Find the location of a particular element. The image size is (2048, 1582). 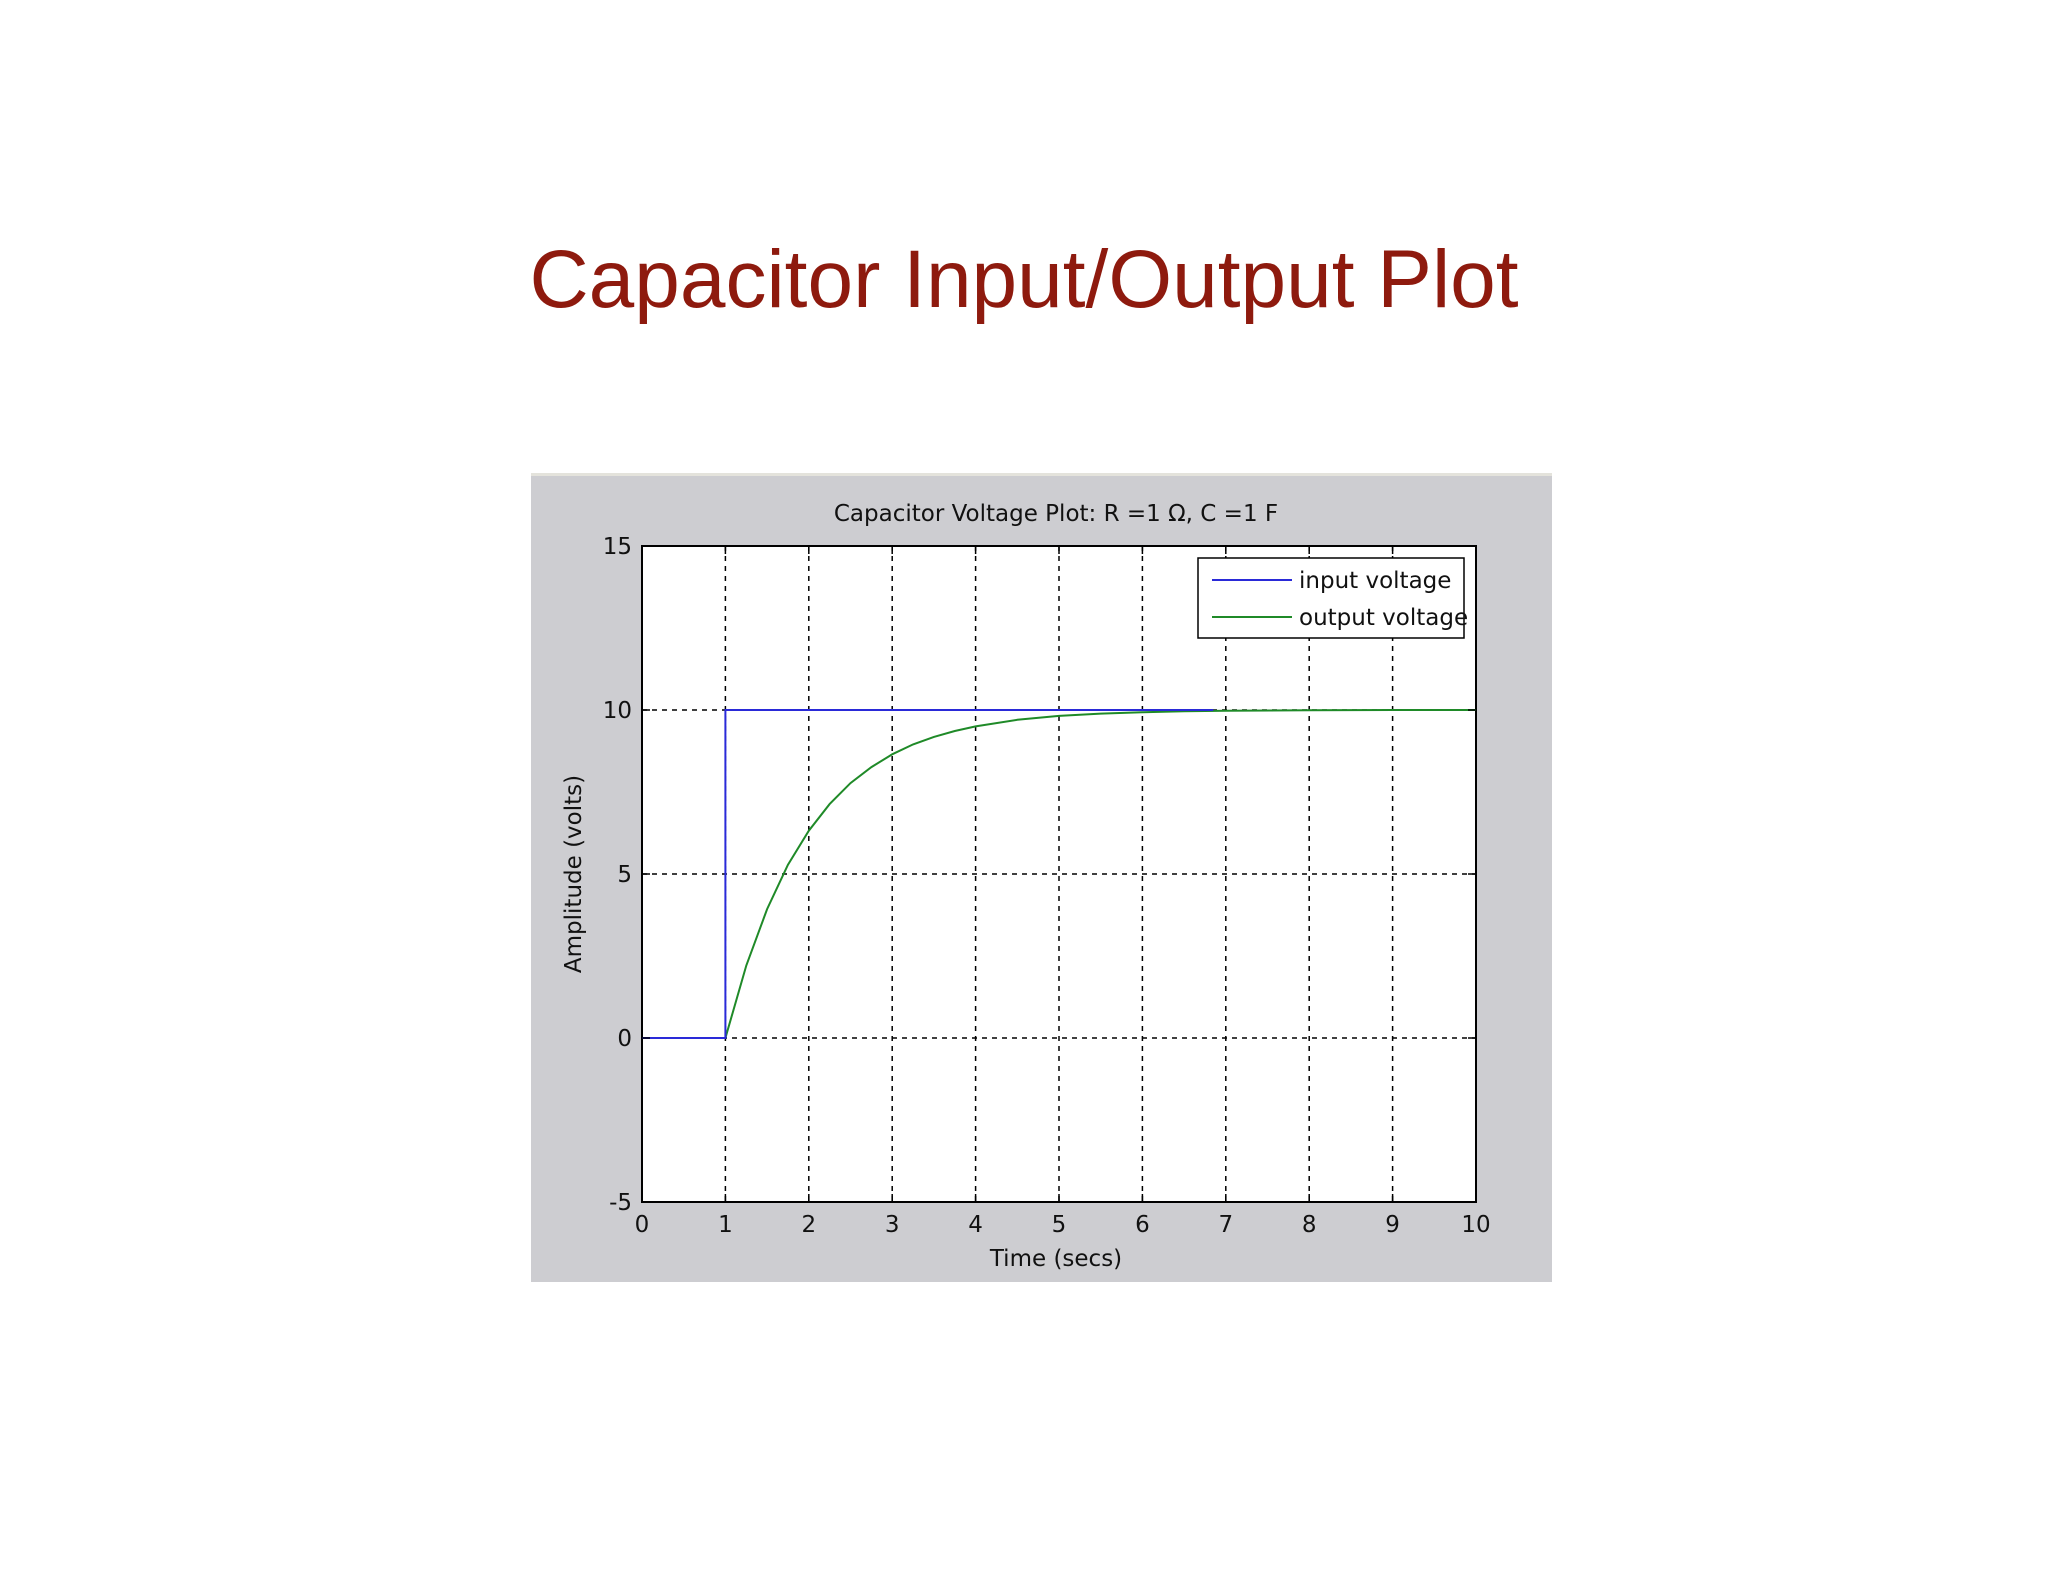

legend: input voltage output voltage is located at coordinates (1332, 598).